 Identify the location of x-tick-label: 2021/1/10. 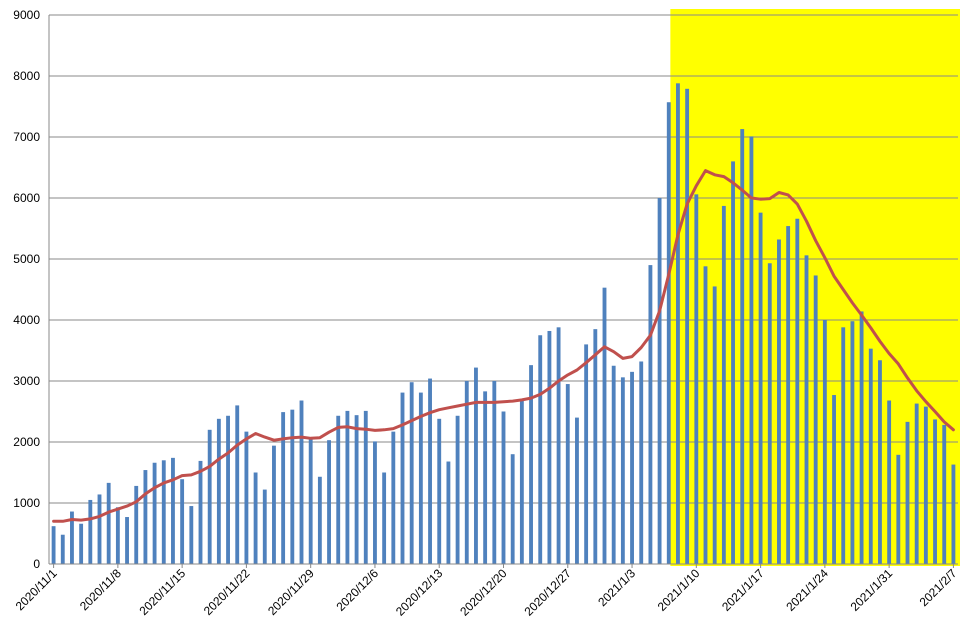
(679, 590).